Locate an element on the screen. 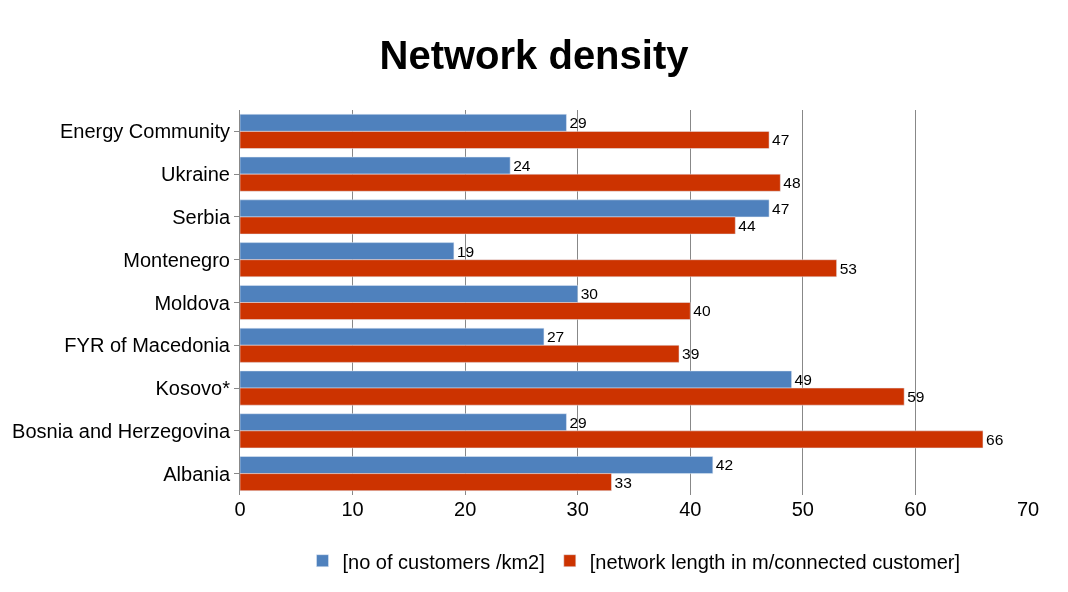  y-tick-label: FYR of Macedonia is located at coordinates (147, 345).